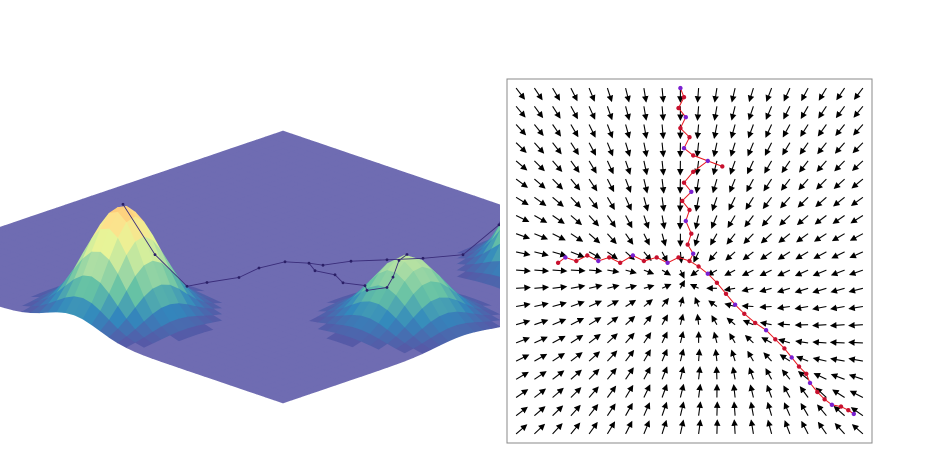 Image resolution: width=939 pixels, height=462 pixels. I want to click on surface-facet, so click(283, 400).